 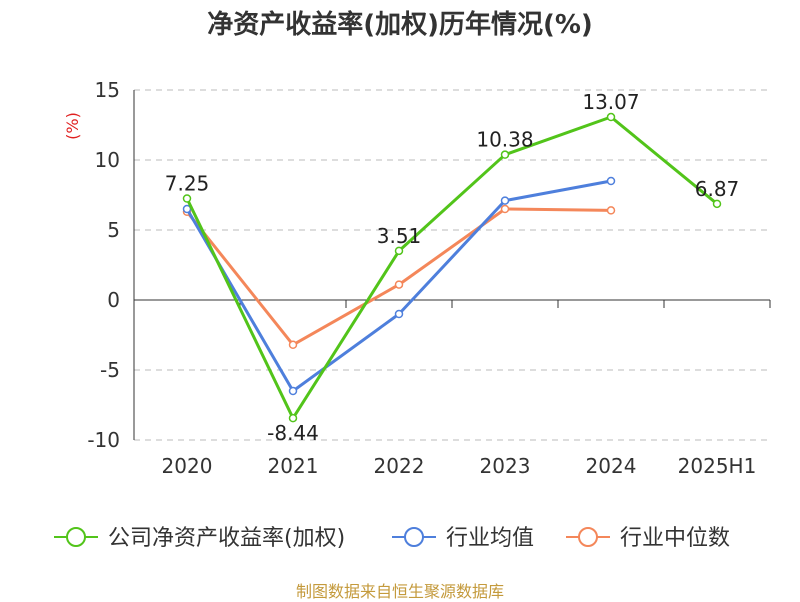 I want to click on x-tick-label: 2024, so click(x=611, y=466).